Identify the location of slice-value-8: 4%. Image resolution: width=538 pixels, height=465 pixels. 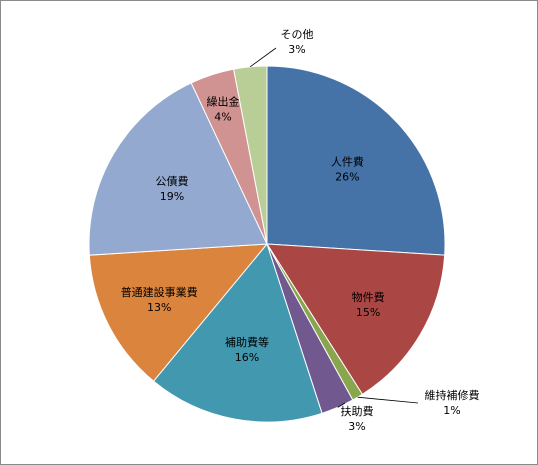
(222, 117).